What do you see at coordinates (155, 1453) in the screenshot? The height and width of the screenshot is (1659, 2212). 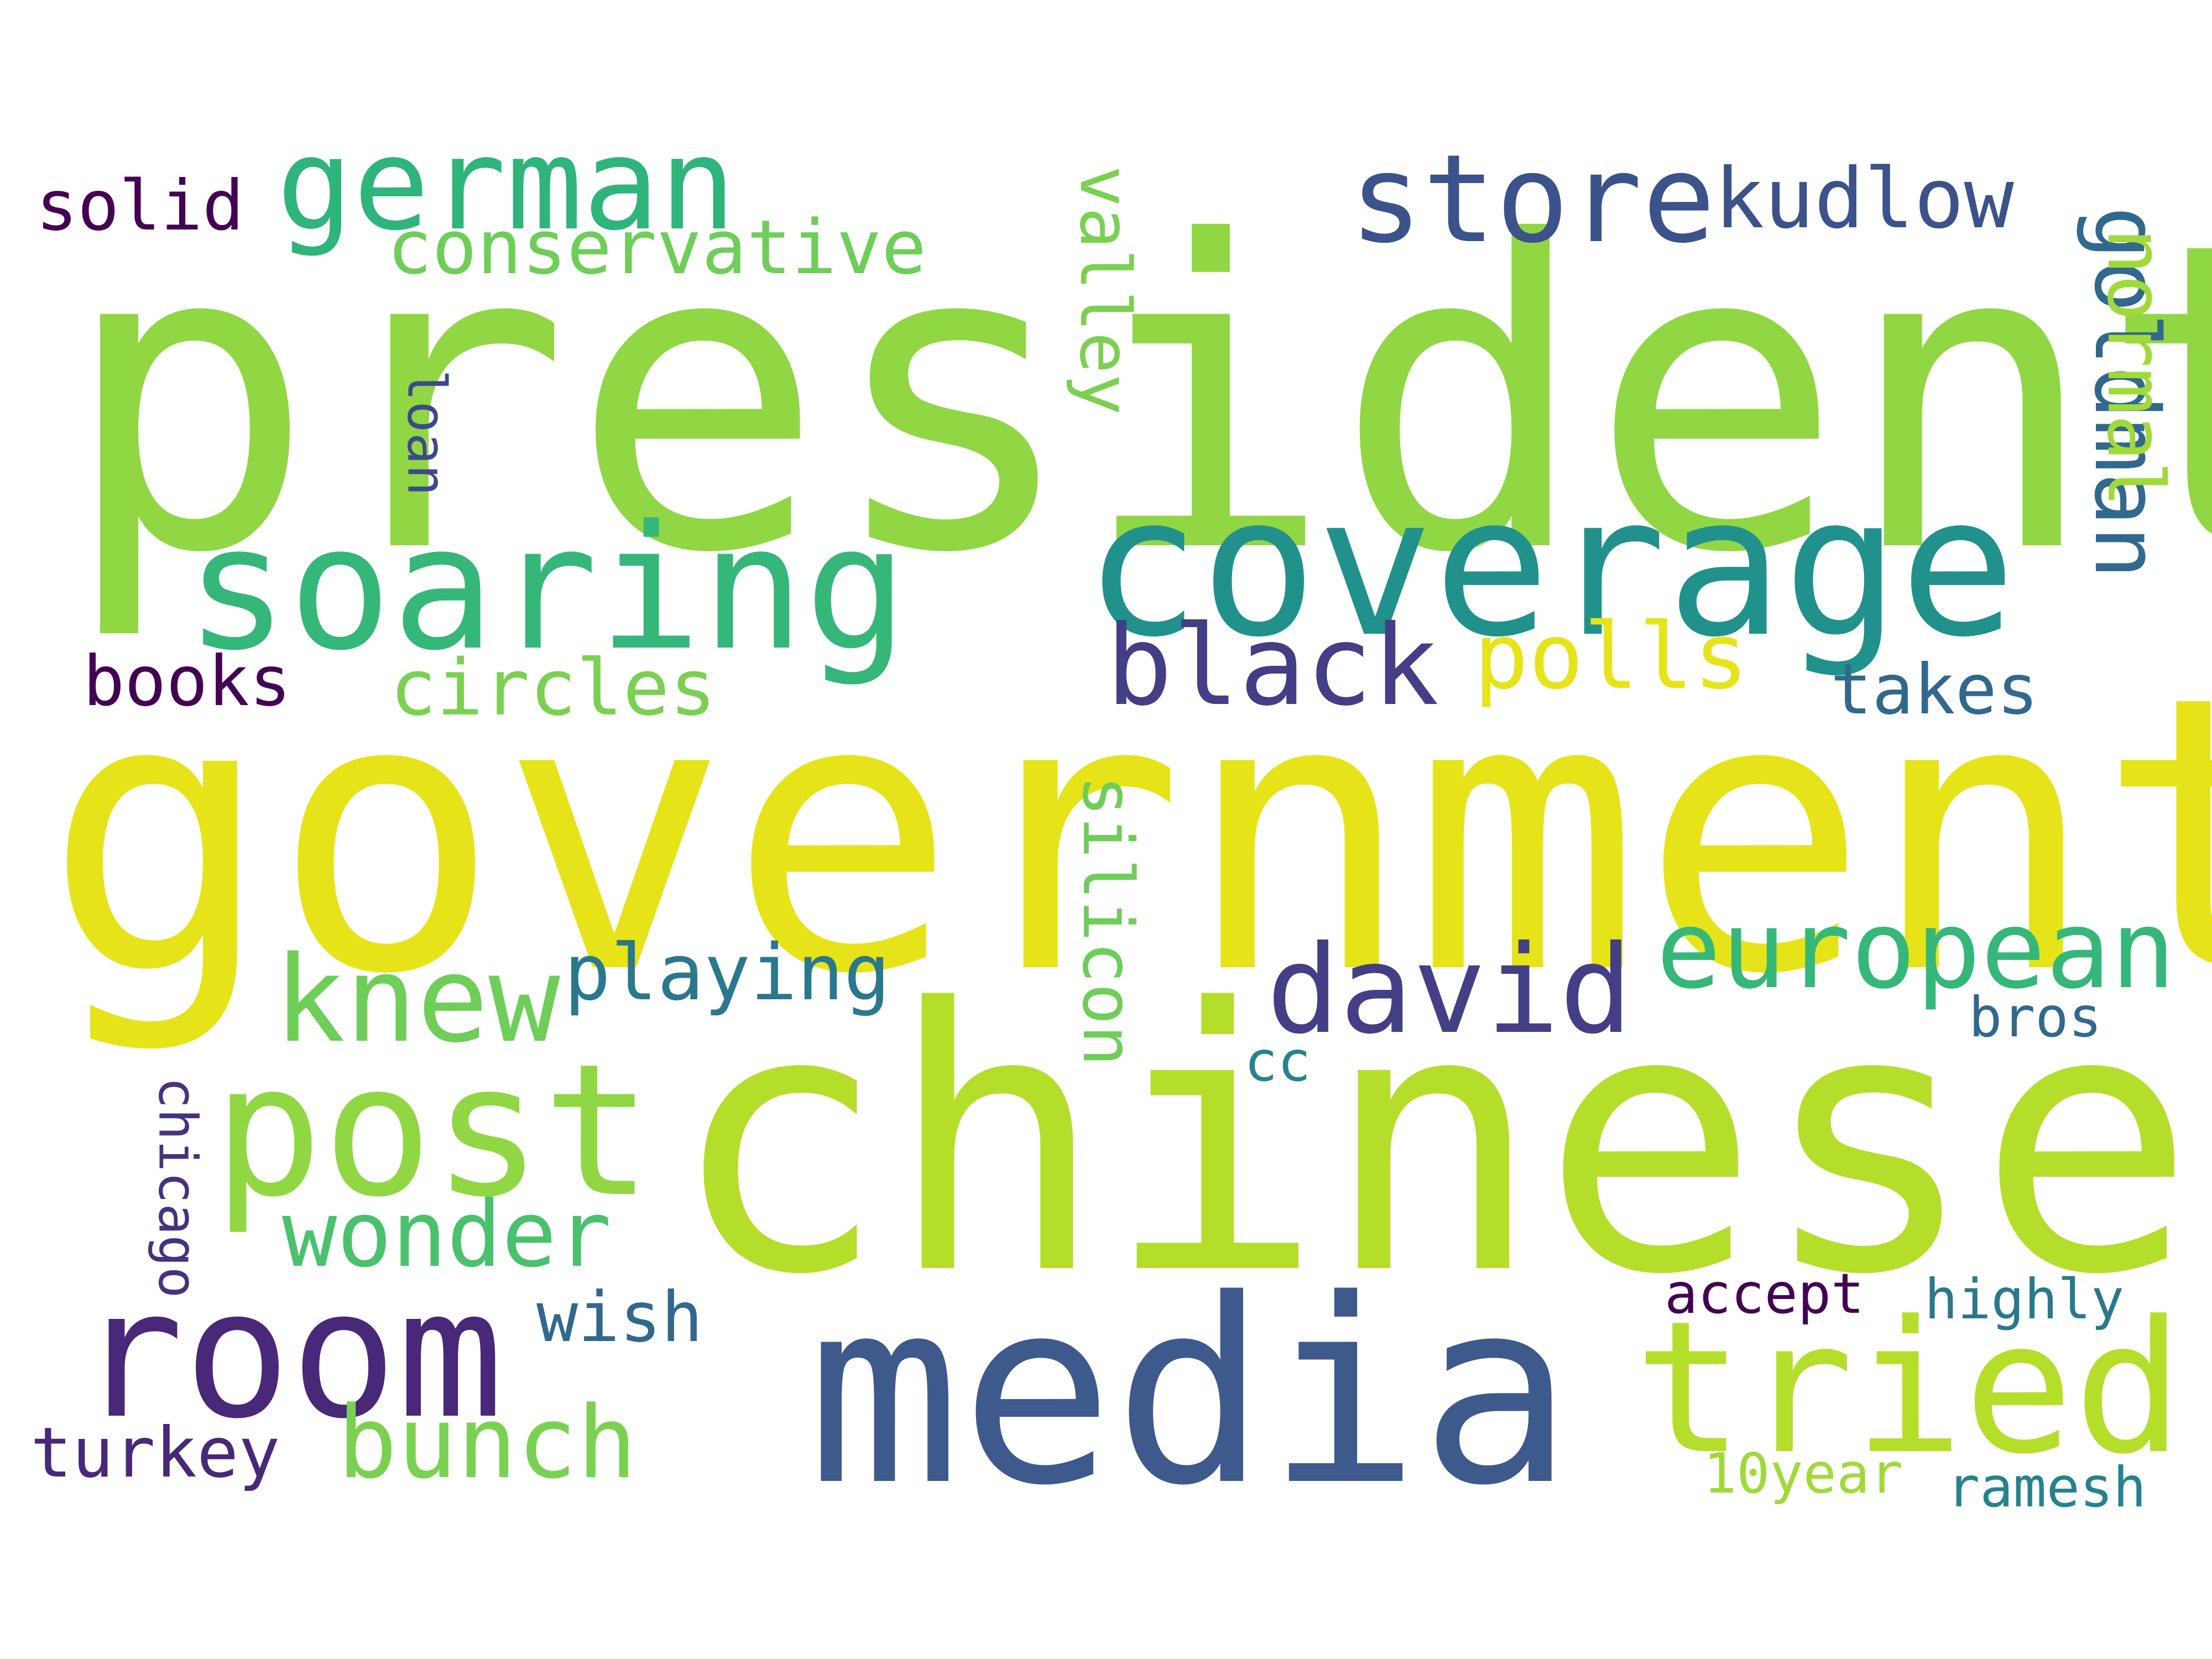 I see `word-turkey: turkey` at bounding box center [155, 1453].